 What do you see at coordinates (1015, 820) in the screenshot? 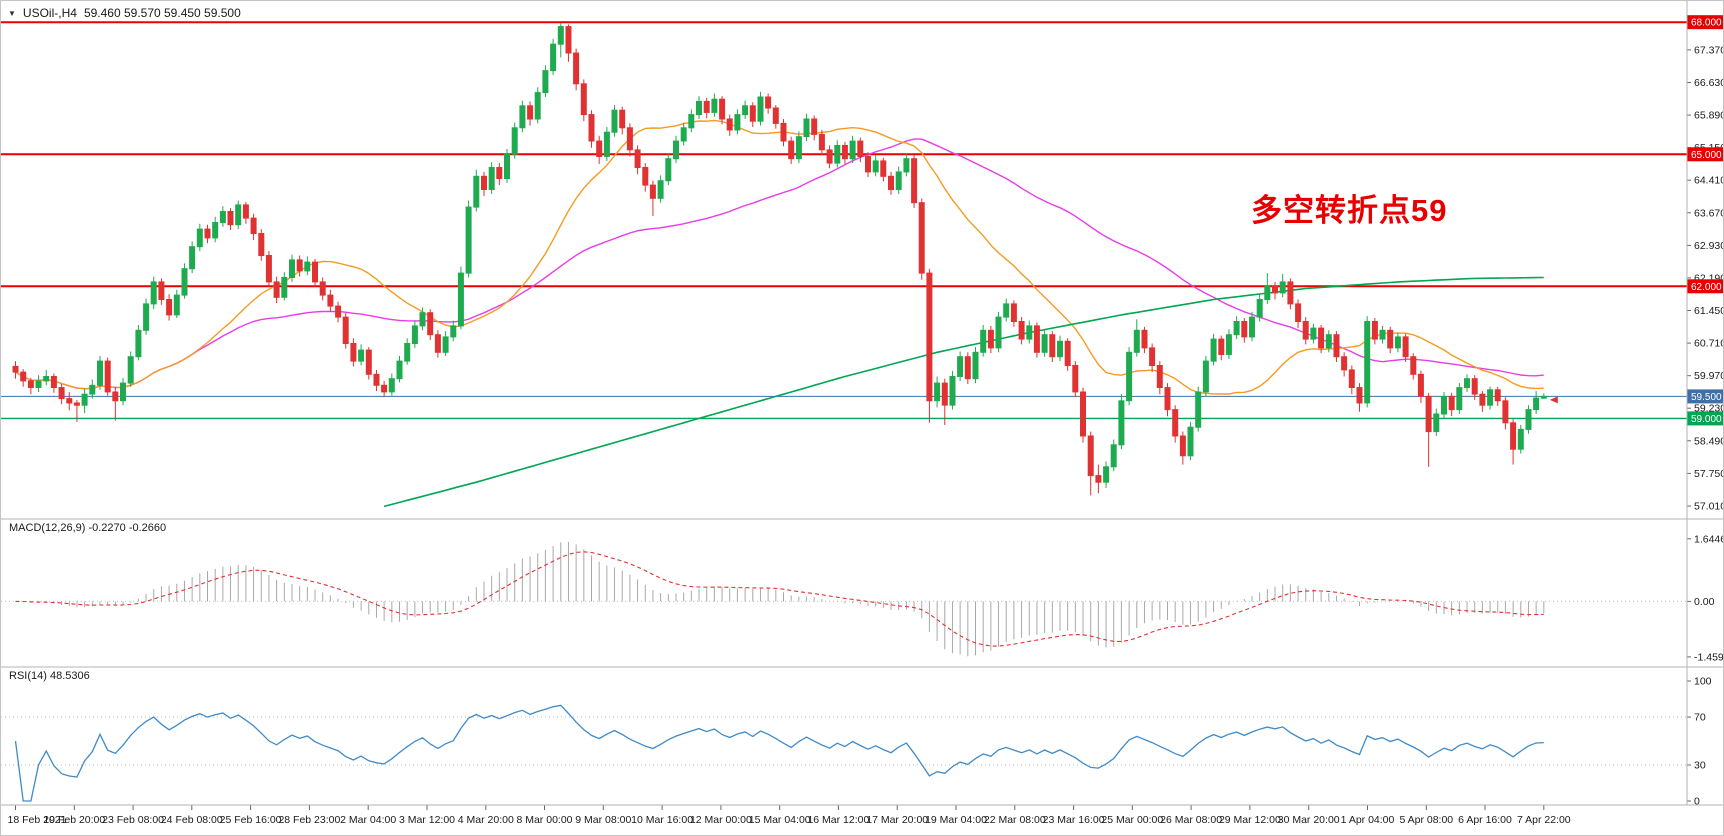
I see `time-axis-label: 22 Mar 08:00` at bounding box center [1015, 820].